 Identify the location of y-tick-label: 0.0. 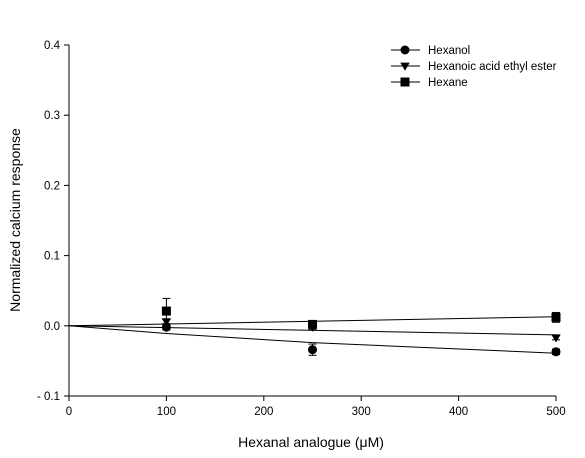
(52, 327).